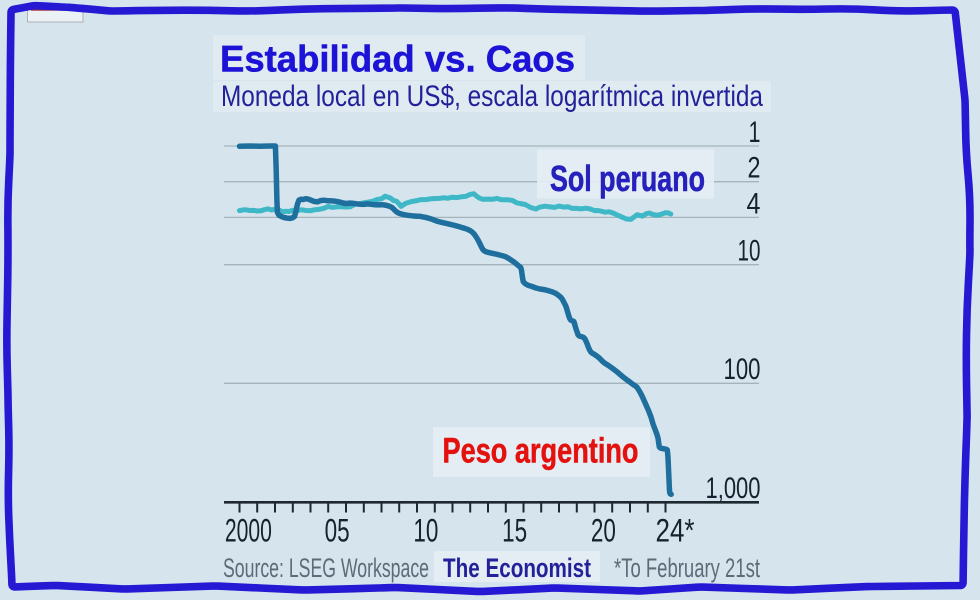  Describe the element at coordinates (687, 568) in the screenshot. I see `svg-text: *To February 21st` at that location.